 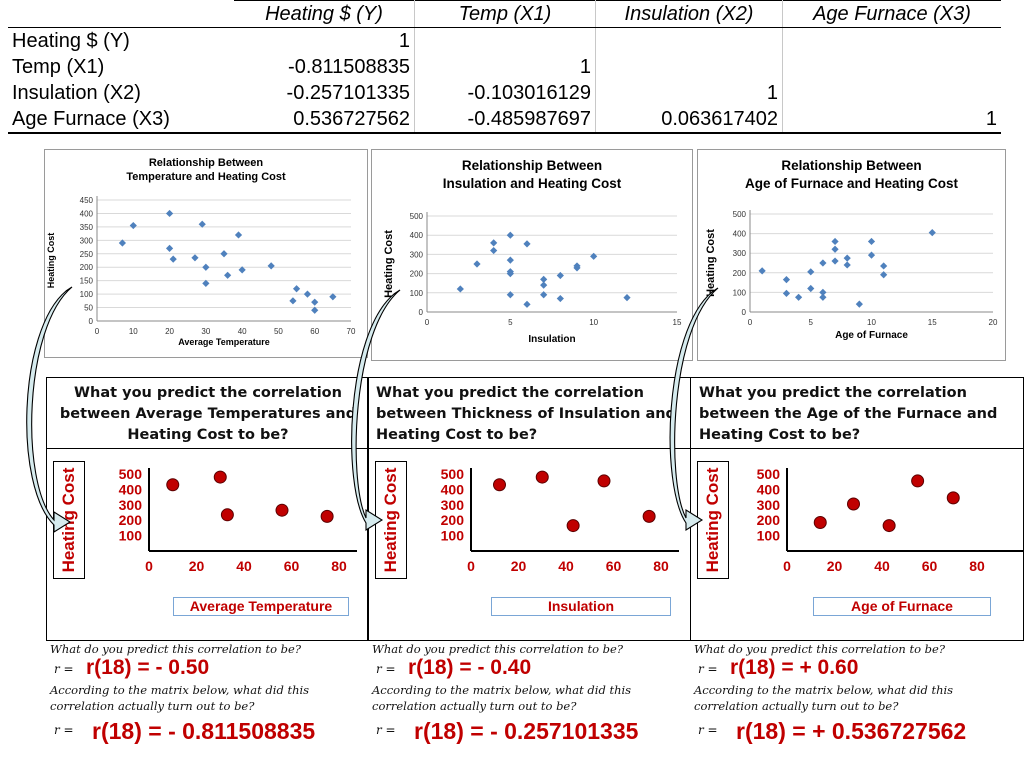 What do you see at coordinates (470, 667) in the screenshot?
I see `predicted-r-value: r(18) = - 0.40` at bounding box center [470, 667].